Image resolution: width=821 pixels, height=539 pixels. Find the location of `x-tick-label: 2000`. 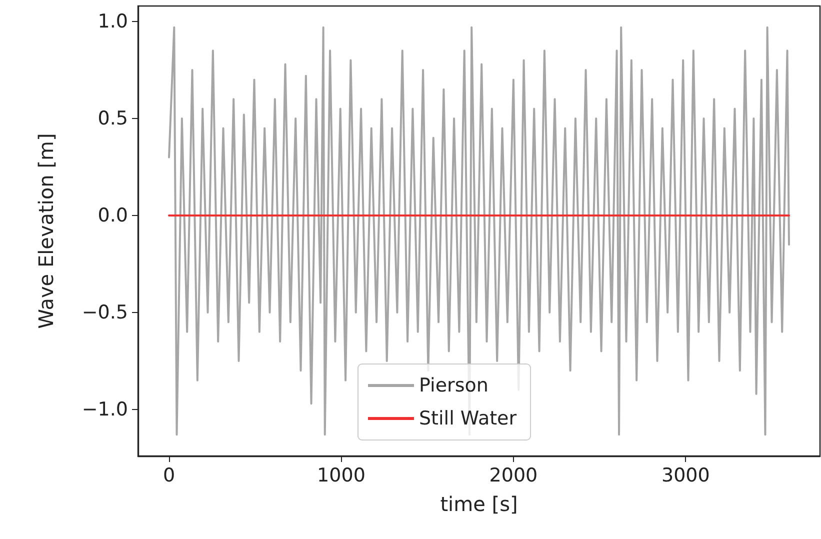

x-tick-label: 2000 is located at coordinates (513, 475).